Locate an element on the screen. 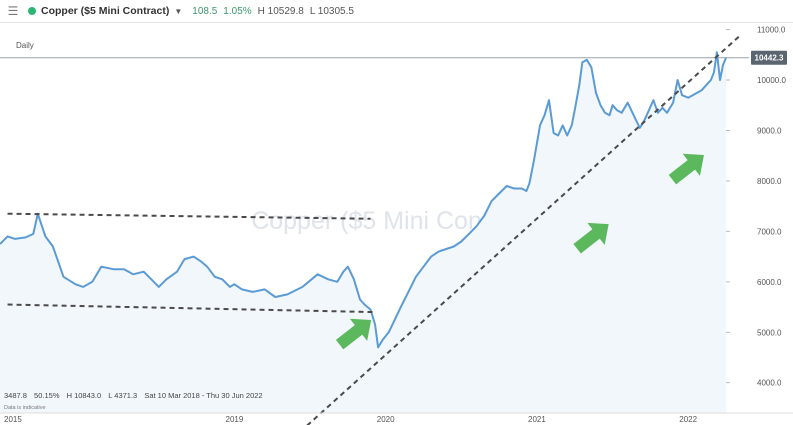 This screenshot has width=793, height=425. stats-range: Sat 10 Mar 2018 - Thu 30 Jun 2022 is located at coordinates (203, 395).